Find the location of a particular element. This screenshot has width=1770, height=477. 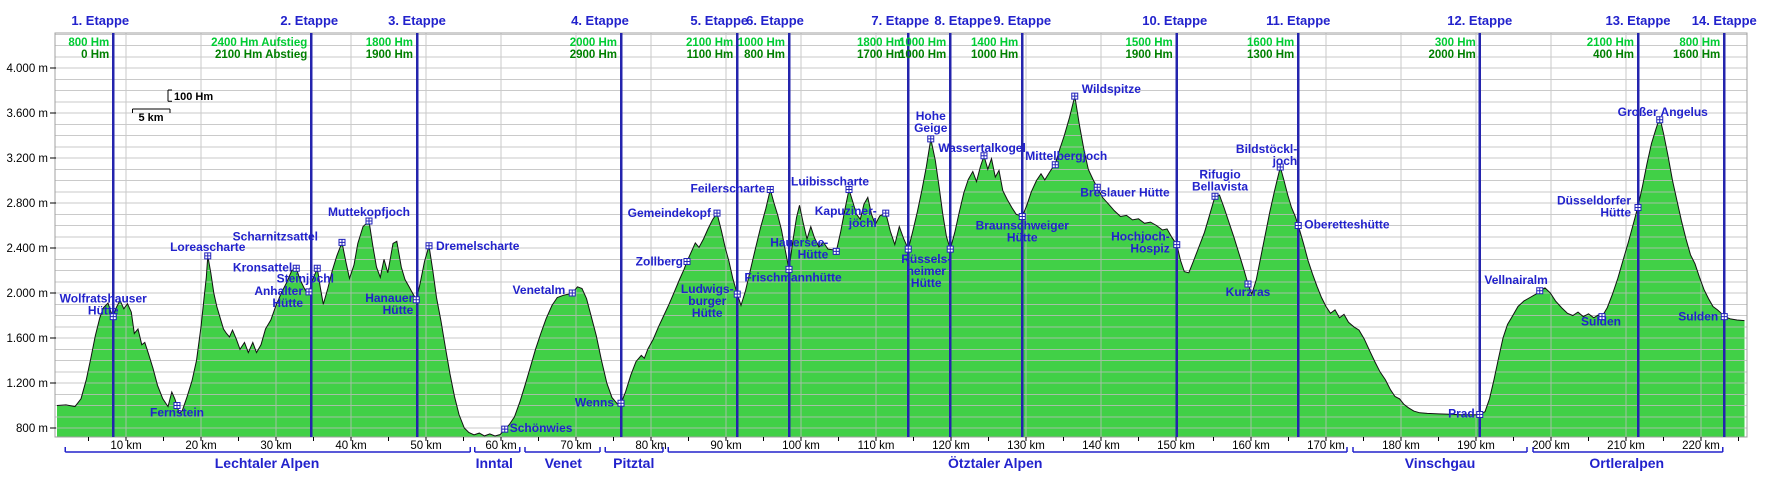

marker is located at coordinates (950, 249).